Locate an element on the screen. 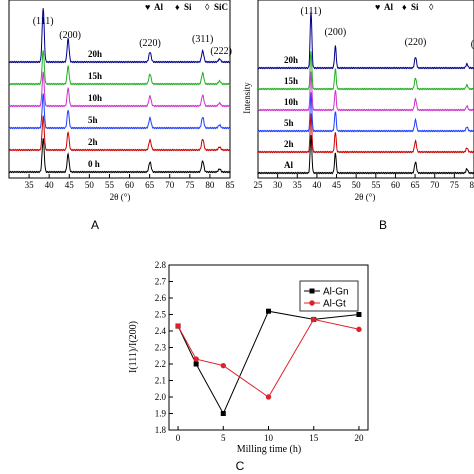 The height and width of the screenshot is (474, 474). y-tick-label: 2.8 is located at coordinates (161, 265).